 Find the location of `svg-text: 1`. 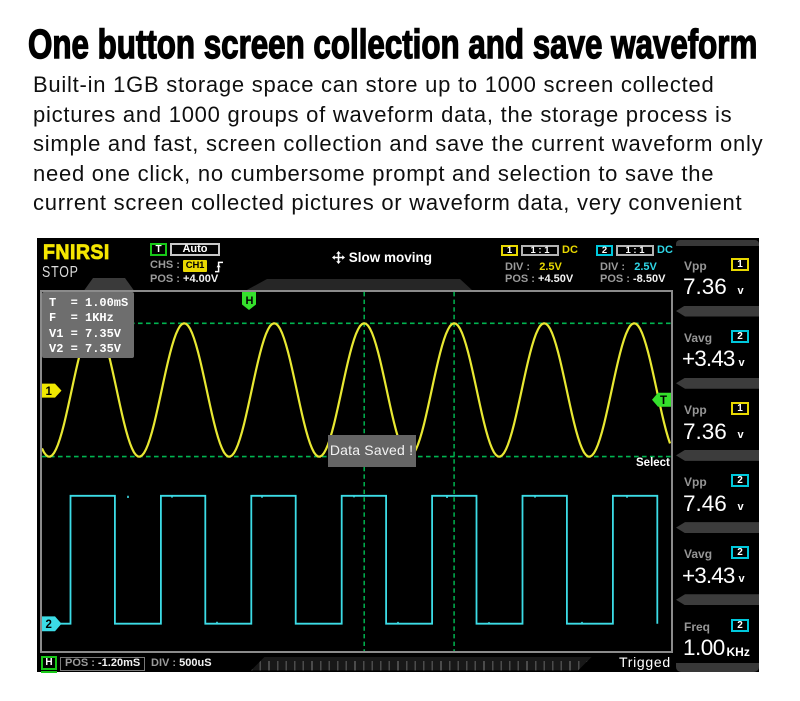

svg-text: 1 is located at coordinates (49, 392).